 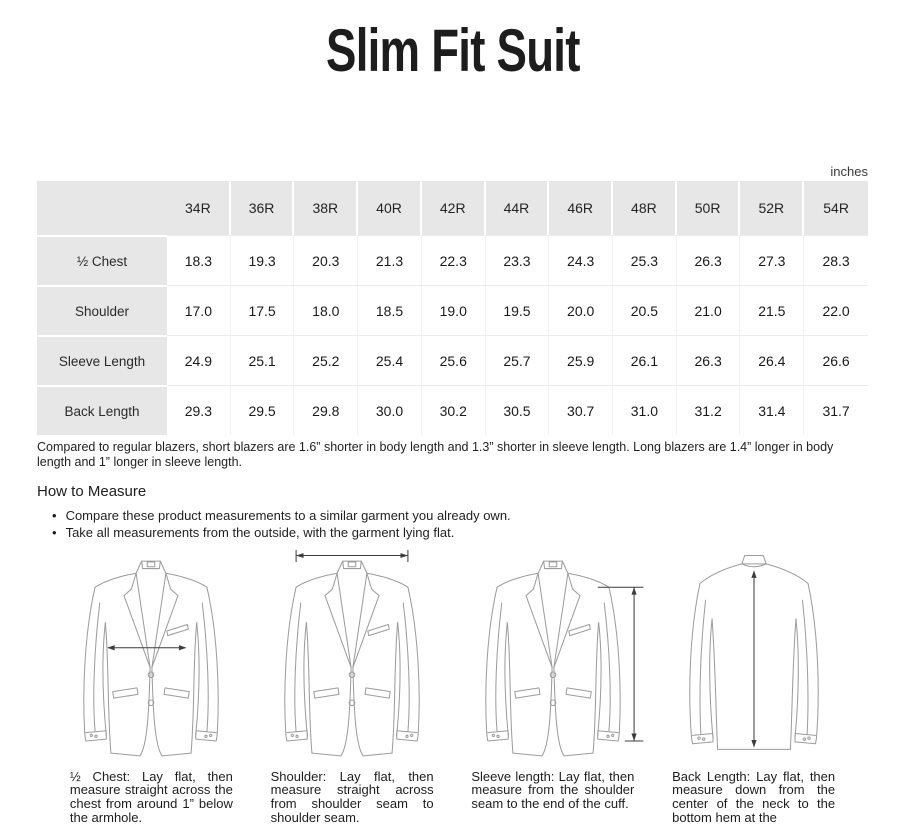 I want to click on size-value-cell: 31.2, so click(x=708, y=410).